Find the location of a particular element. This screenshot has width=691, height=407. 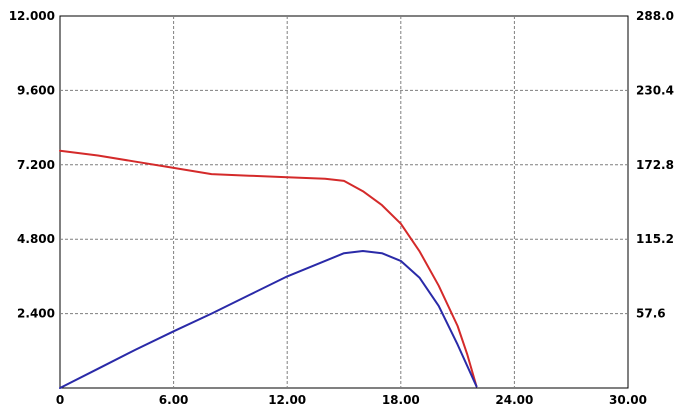

left-y-tick-label: 12.000 is located at coordinates (32, 16).